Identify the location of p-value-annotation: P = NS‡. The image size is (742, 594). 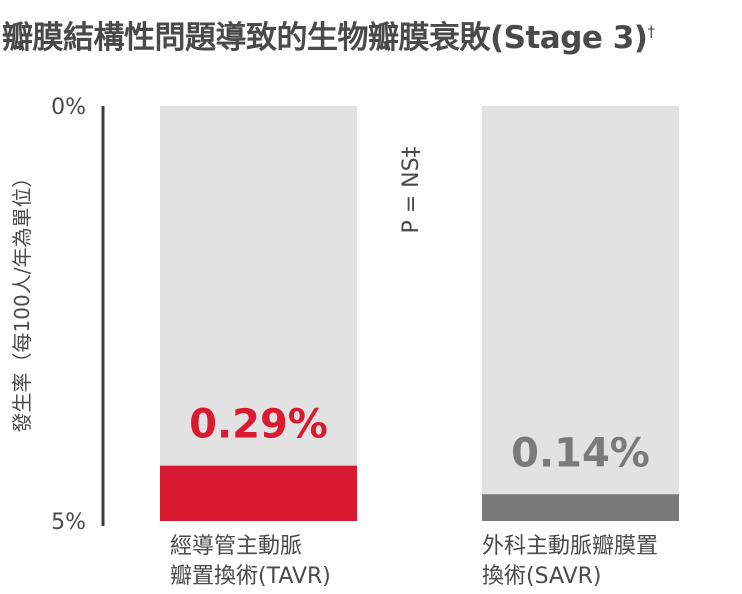
(411, 189).